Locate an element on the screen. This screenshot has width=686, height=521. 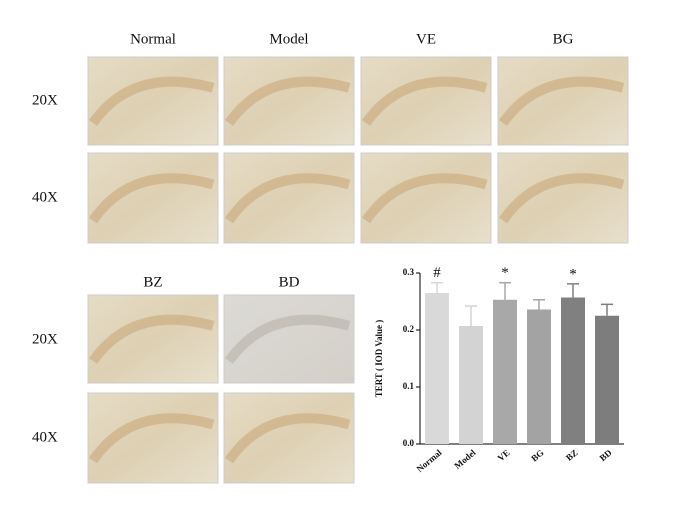
y-tick-label: 0.1 is located at coordinates (409, 386).